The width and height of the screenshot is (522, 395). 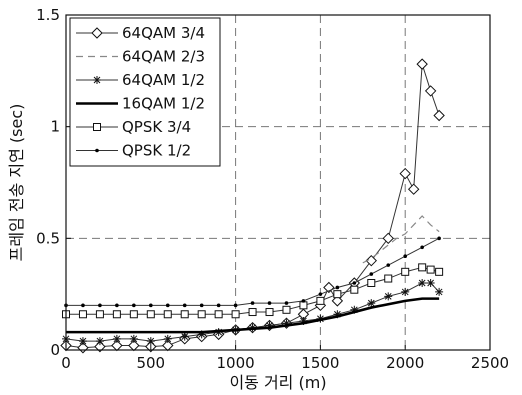 I want to click on legend-box, so click(x=145, y=92).